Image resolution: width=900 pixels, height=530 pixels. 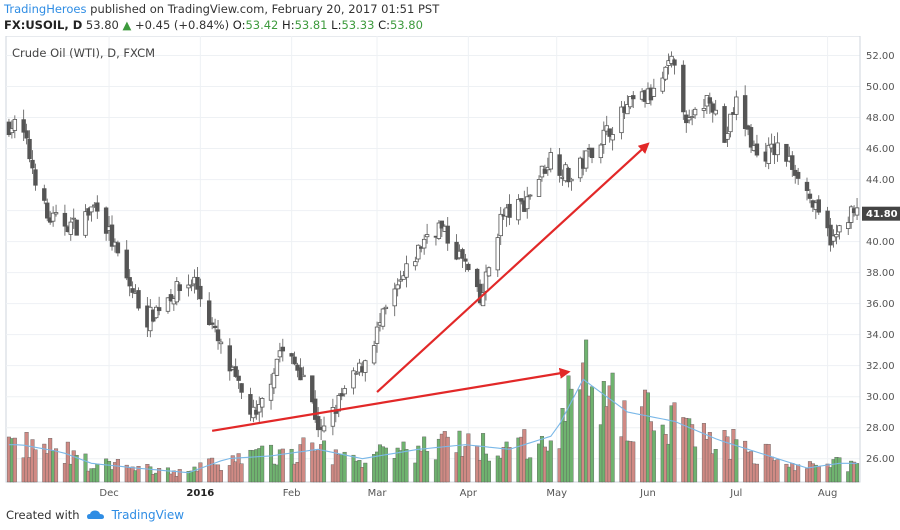 What do you see at coordinates (880, 335) in the screenshot?
I see `y-tick-label: 34.00` at bounding box center [880, 335].